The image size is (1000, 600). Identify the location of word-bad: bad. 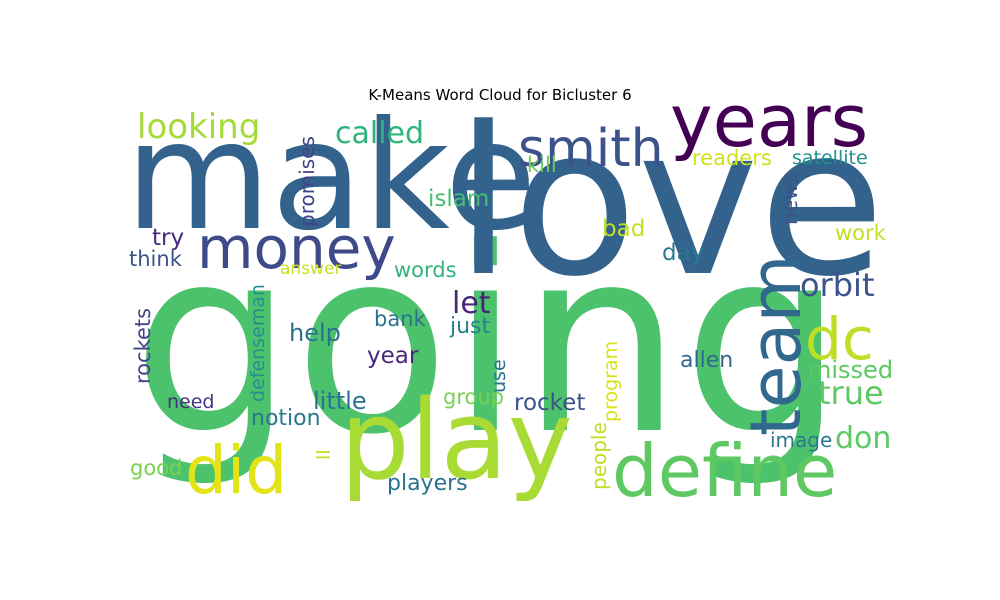
(623, 229).